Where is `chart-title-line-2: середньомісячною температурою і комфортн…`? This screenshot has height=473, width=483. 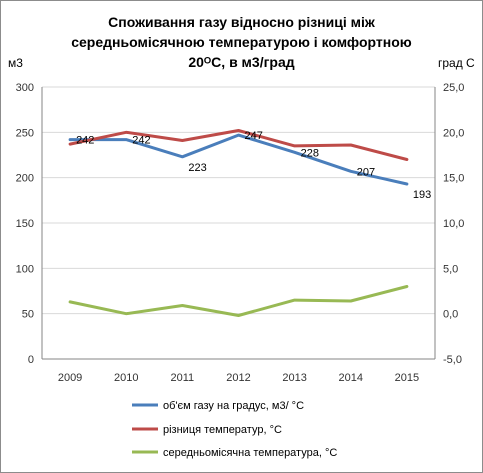
chart-title-line-2: середньомісячною температурою і комфортн… is located at coordinates (241, 42).